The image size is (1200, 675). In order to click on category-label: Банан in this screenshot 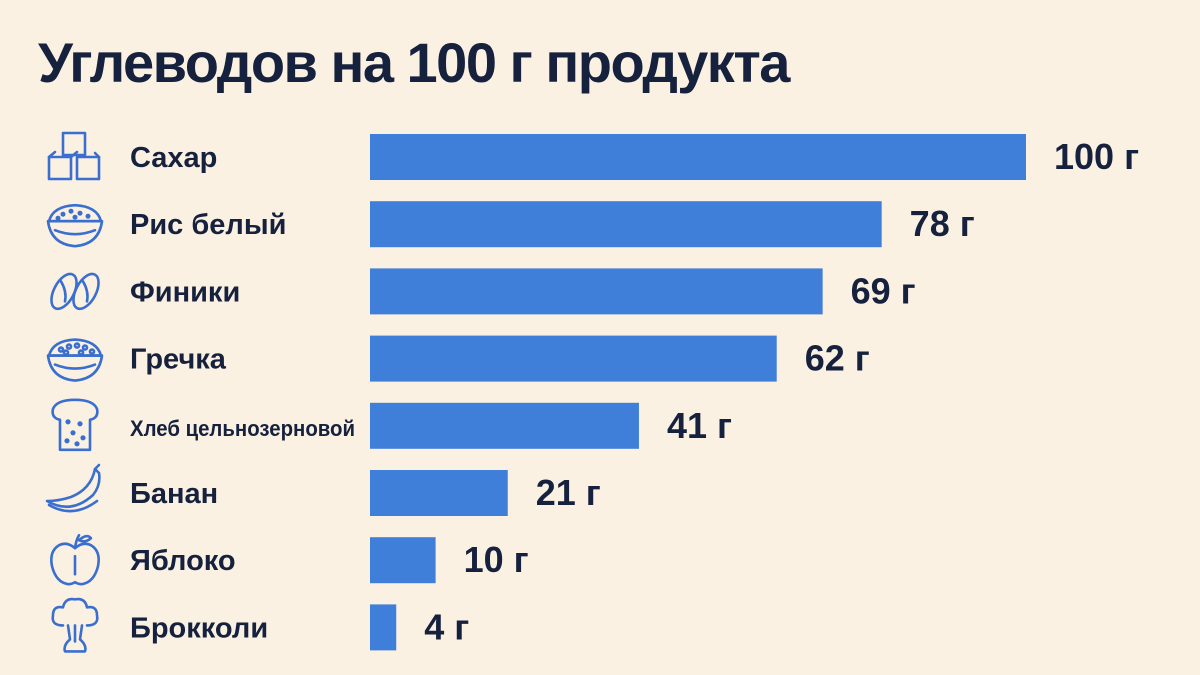, I will do `click(174, 494)`.